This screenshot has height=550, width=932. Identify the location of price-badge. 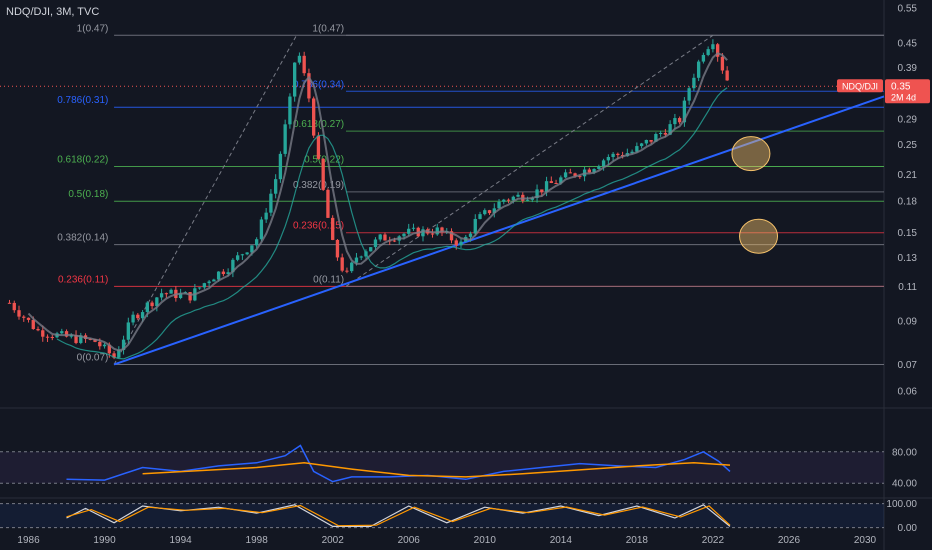
(907, 91).